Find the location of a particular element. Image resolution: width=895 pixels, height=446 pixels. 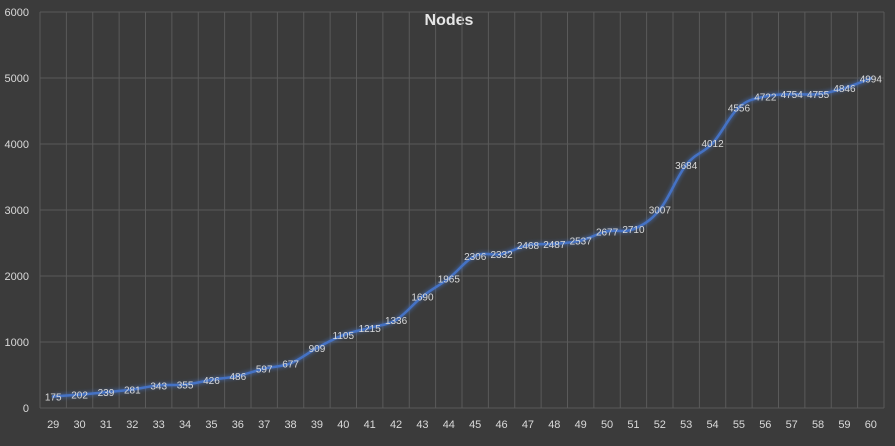

data-label: 4556 is located at coordinates (739, 108).